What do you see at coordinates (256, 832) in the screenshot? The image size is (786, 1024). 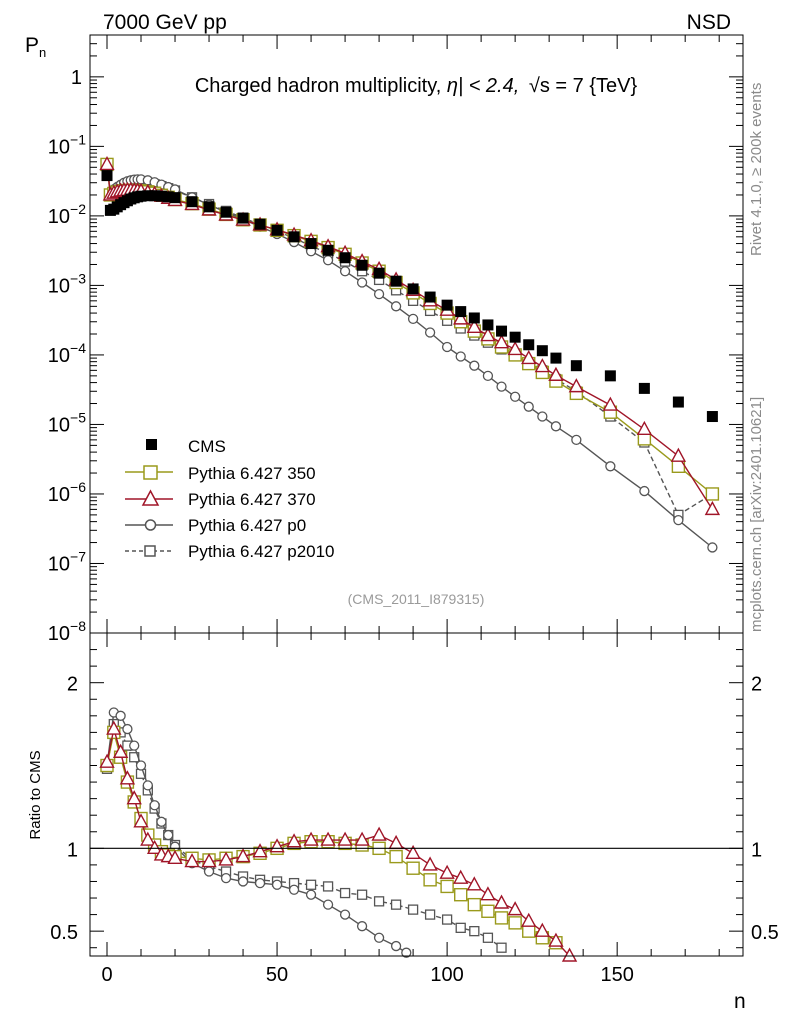 I see `ratio-series-pythia-6-427-p0` at bounding box center [256, 832].